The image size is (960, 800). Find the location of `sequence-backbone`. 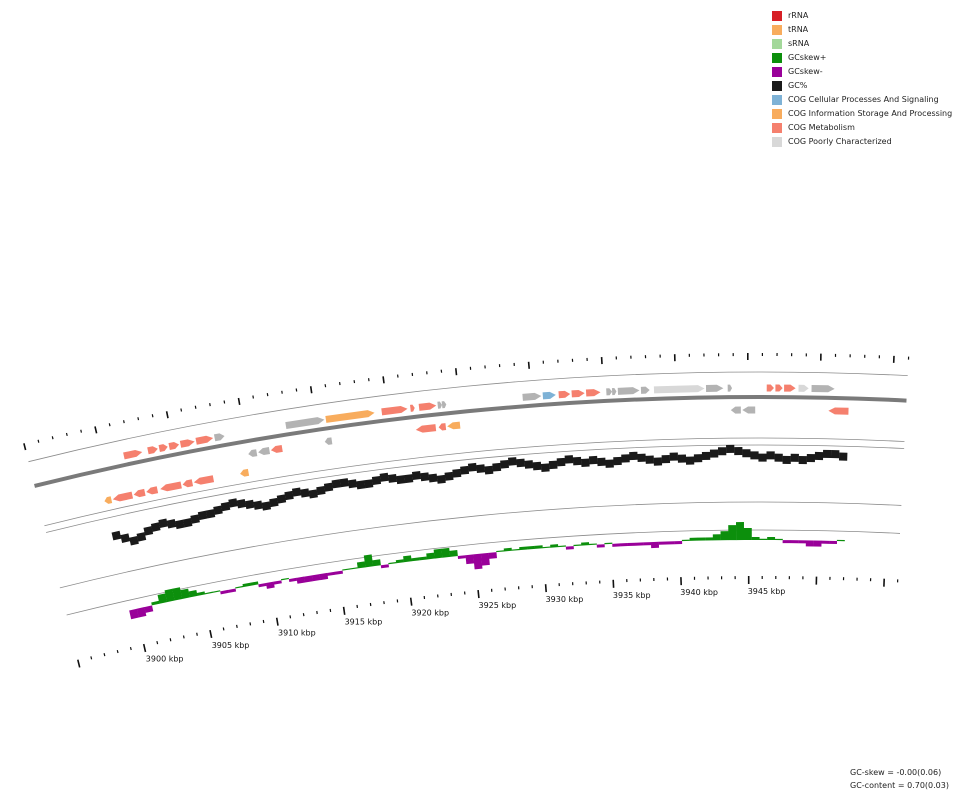

sequence-backbone is located at coordinates (470, 441).